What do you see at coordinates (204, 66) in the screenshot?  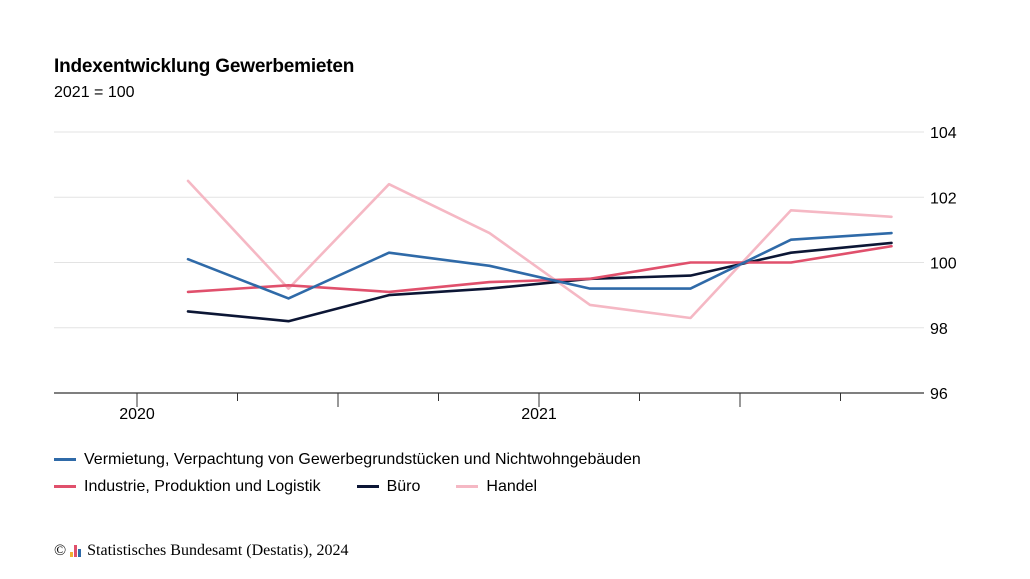 I see `chart-title: Indexentwicklung Gewerbemieten` at bounding box center [204, 66].